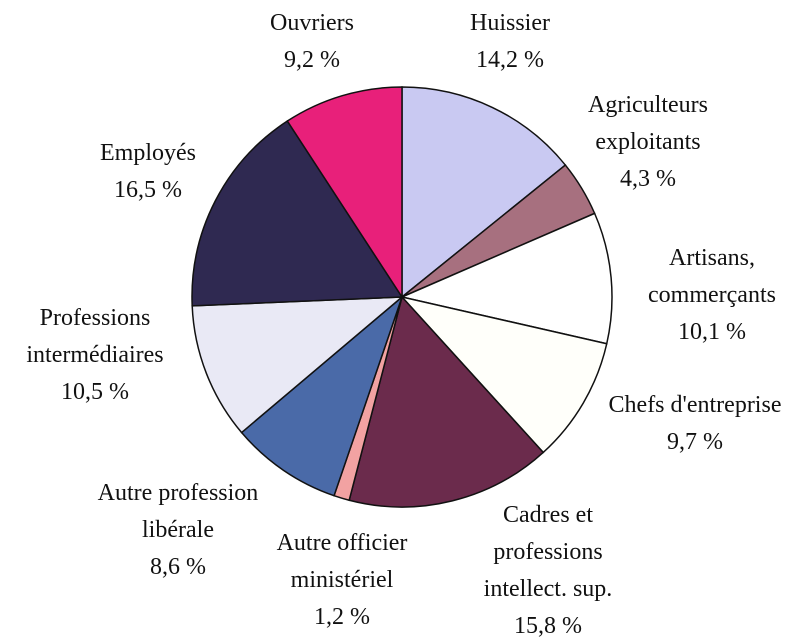 The width and height of the screenshot is (805, 644). I want to click on slice-label: Huissier, so click(510, 23).